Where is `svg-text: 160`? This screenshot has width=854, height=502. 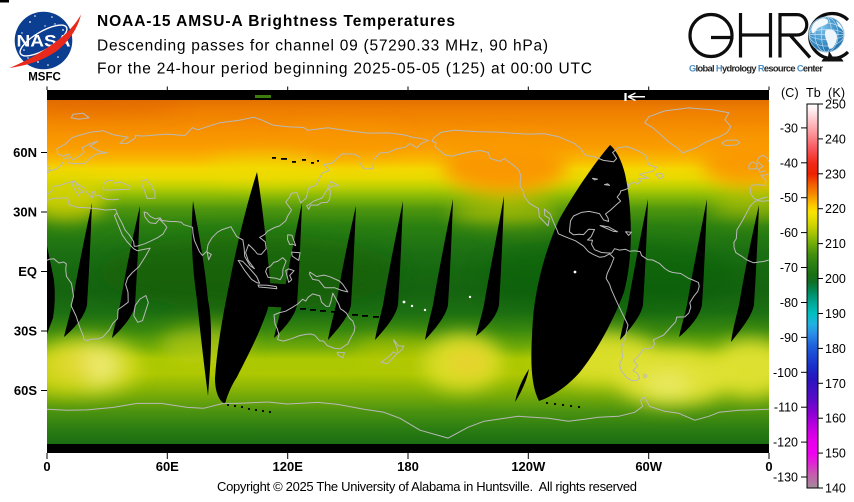
svg-text: 160 is located at coordinates (835, 419).